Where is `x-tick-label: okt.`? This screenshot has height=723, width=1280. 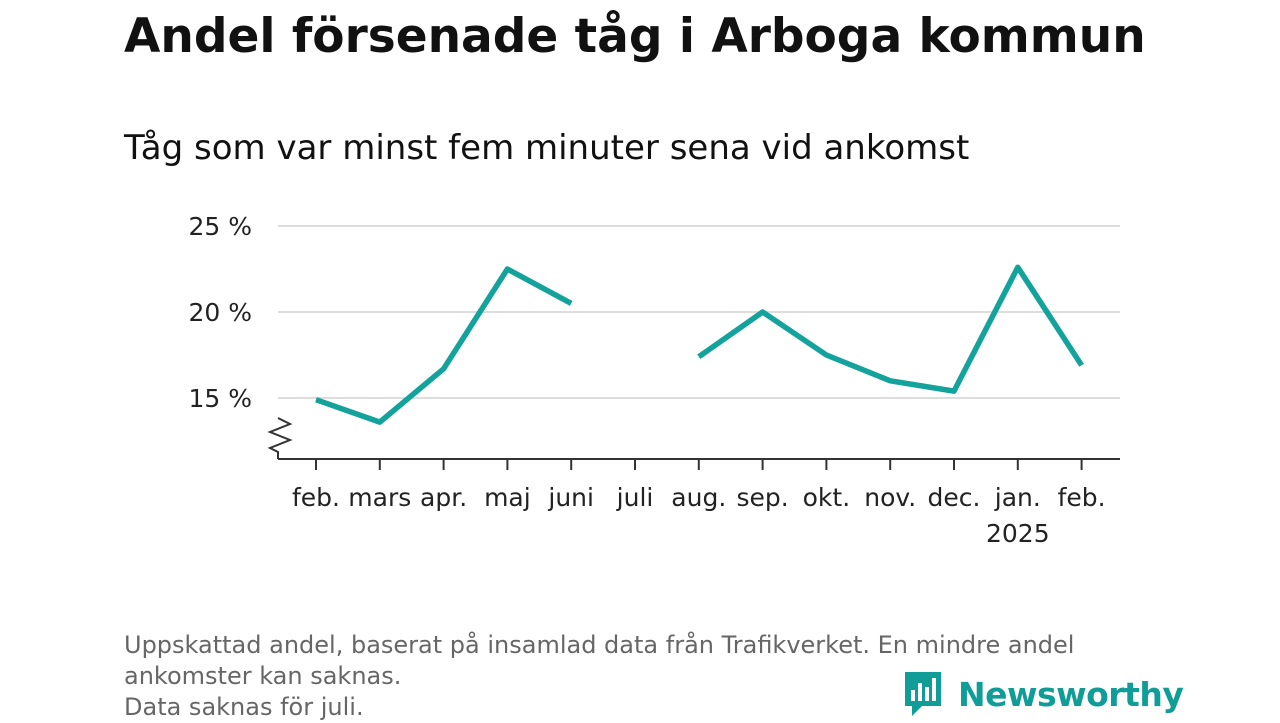
x-tick-label: okt. is located at coordinates (827, 497).